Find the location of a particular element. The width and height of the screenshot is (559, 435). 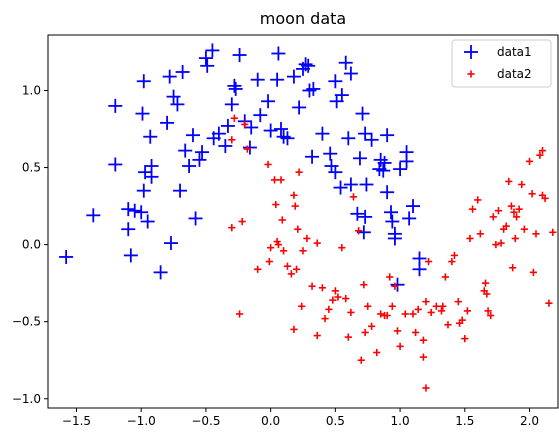

legend-marker-data1 is located at coordinates (471, 52).